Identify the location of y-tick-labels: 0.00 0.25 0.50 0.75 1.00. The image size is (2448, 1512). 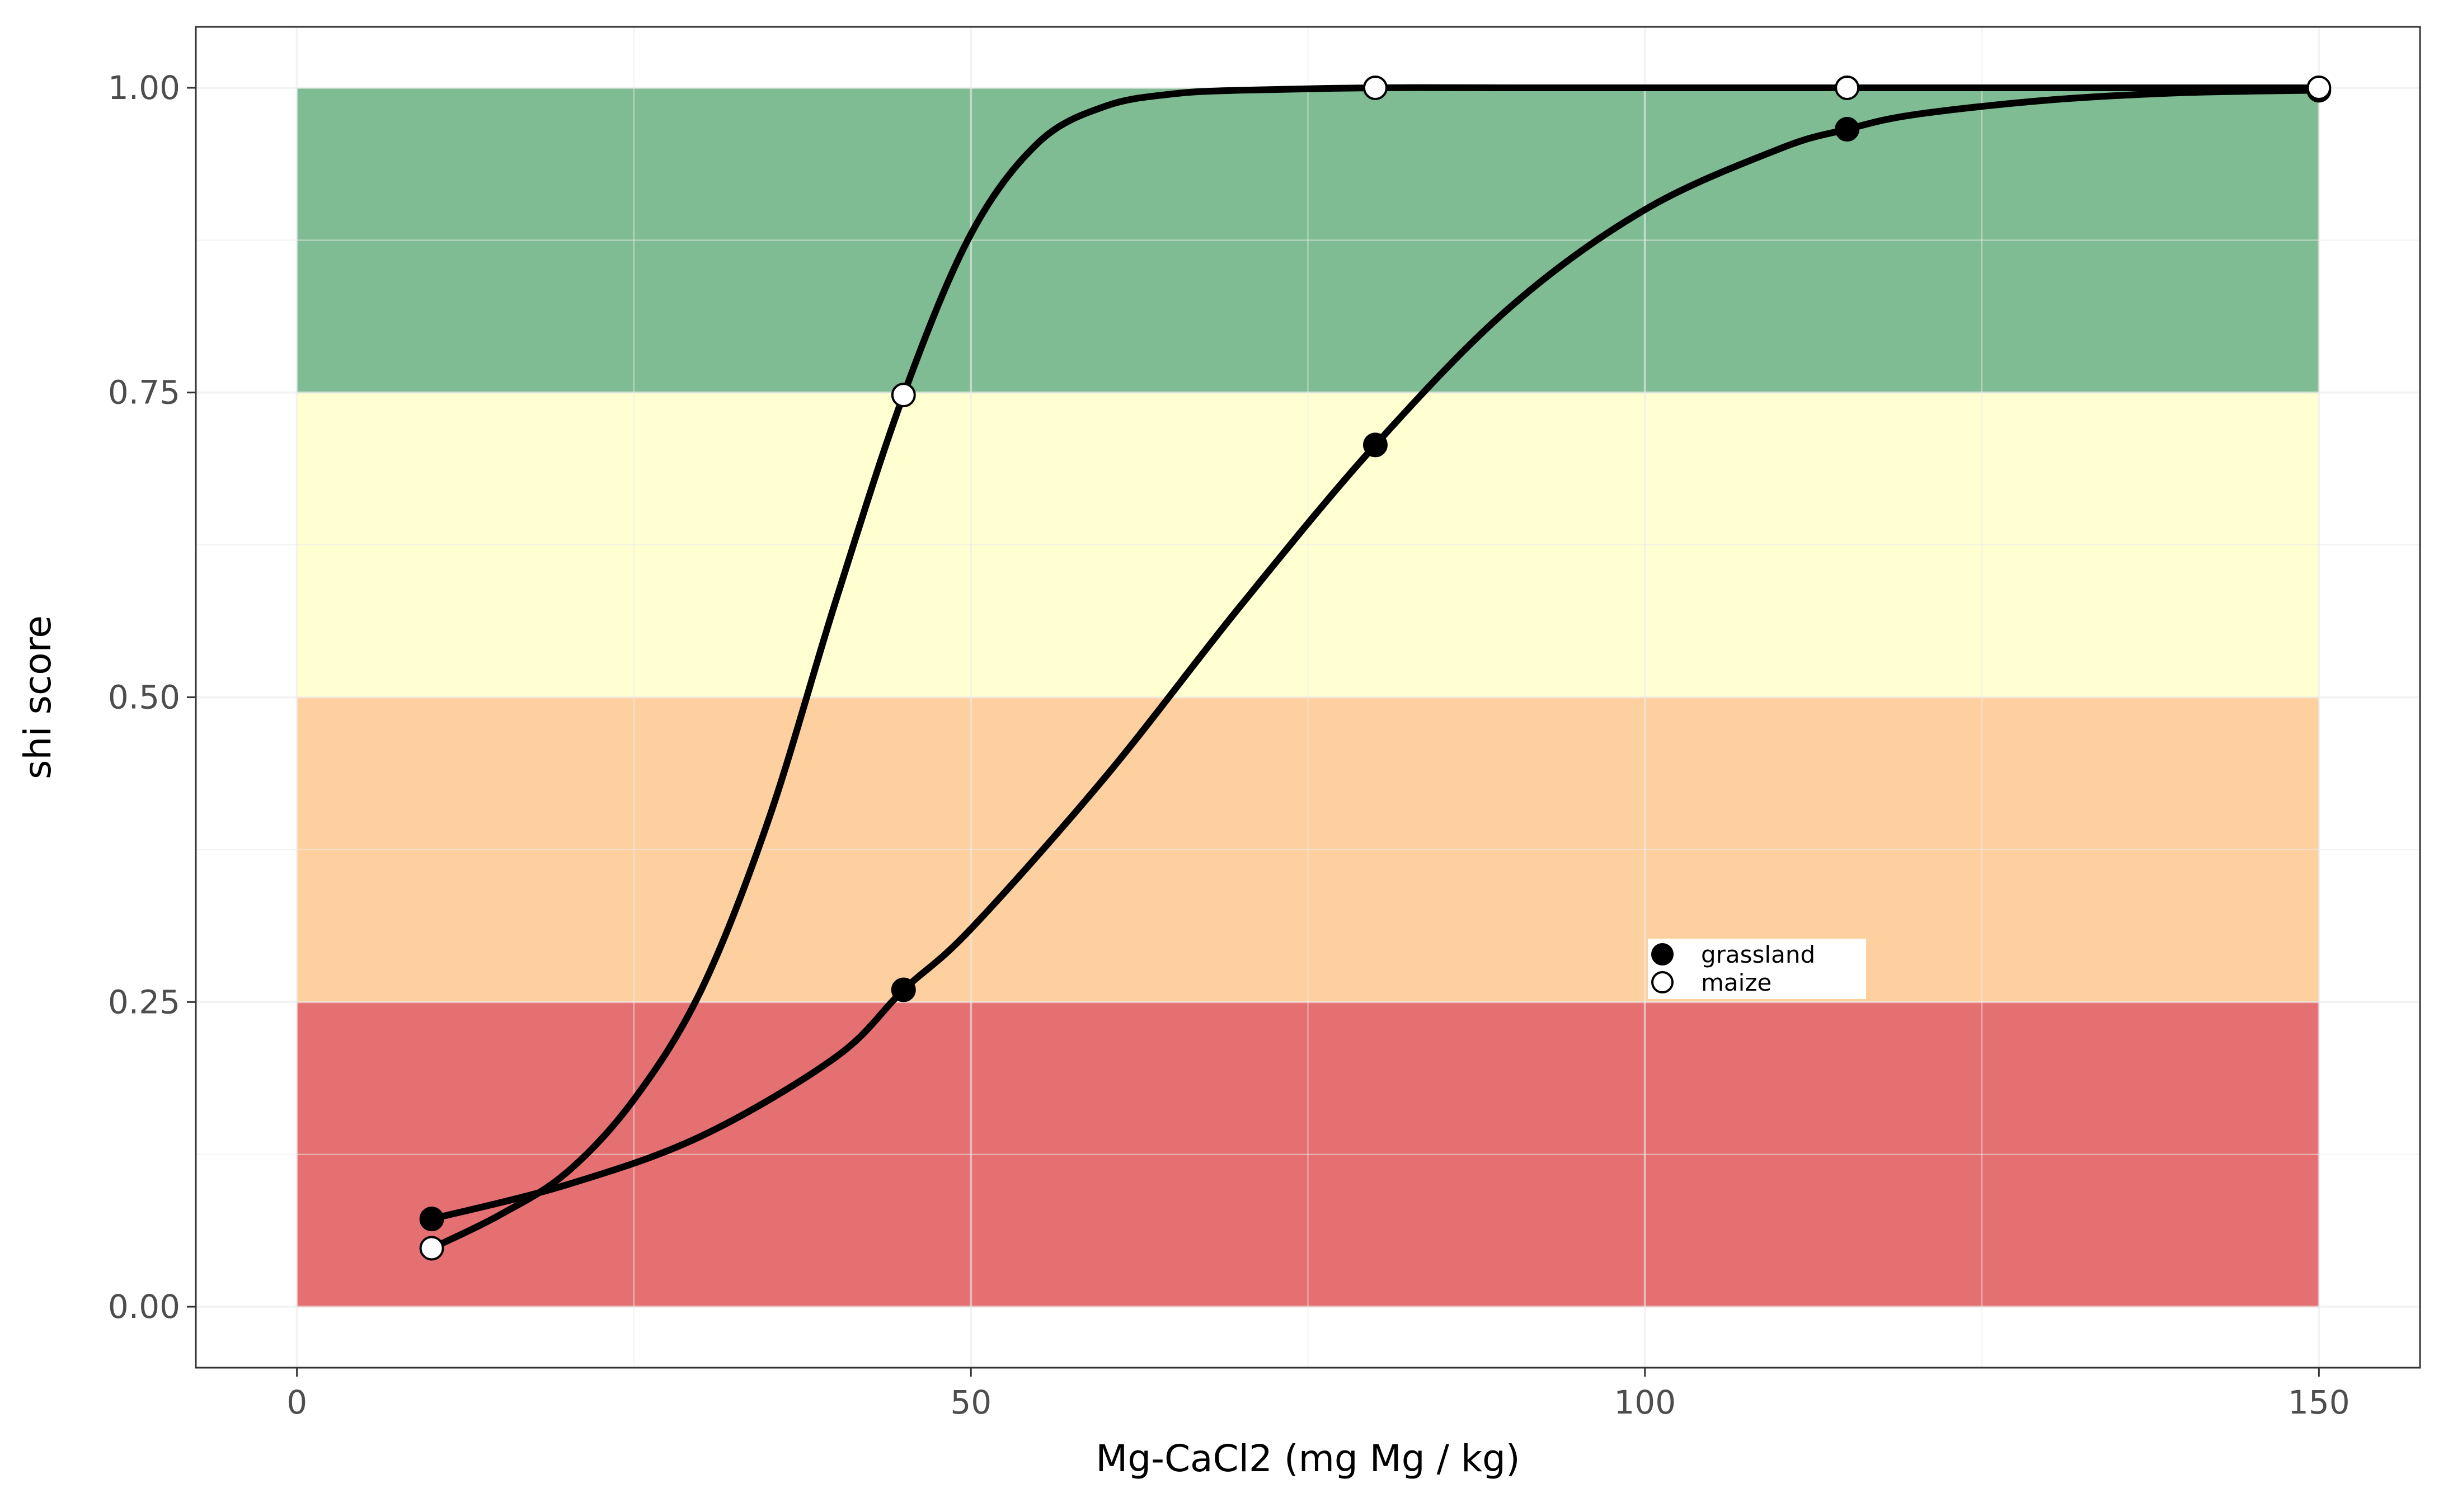
(144, 697).